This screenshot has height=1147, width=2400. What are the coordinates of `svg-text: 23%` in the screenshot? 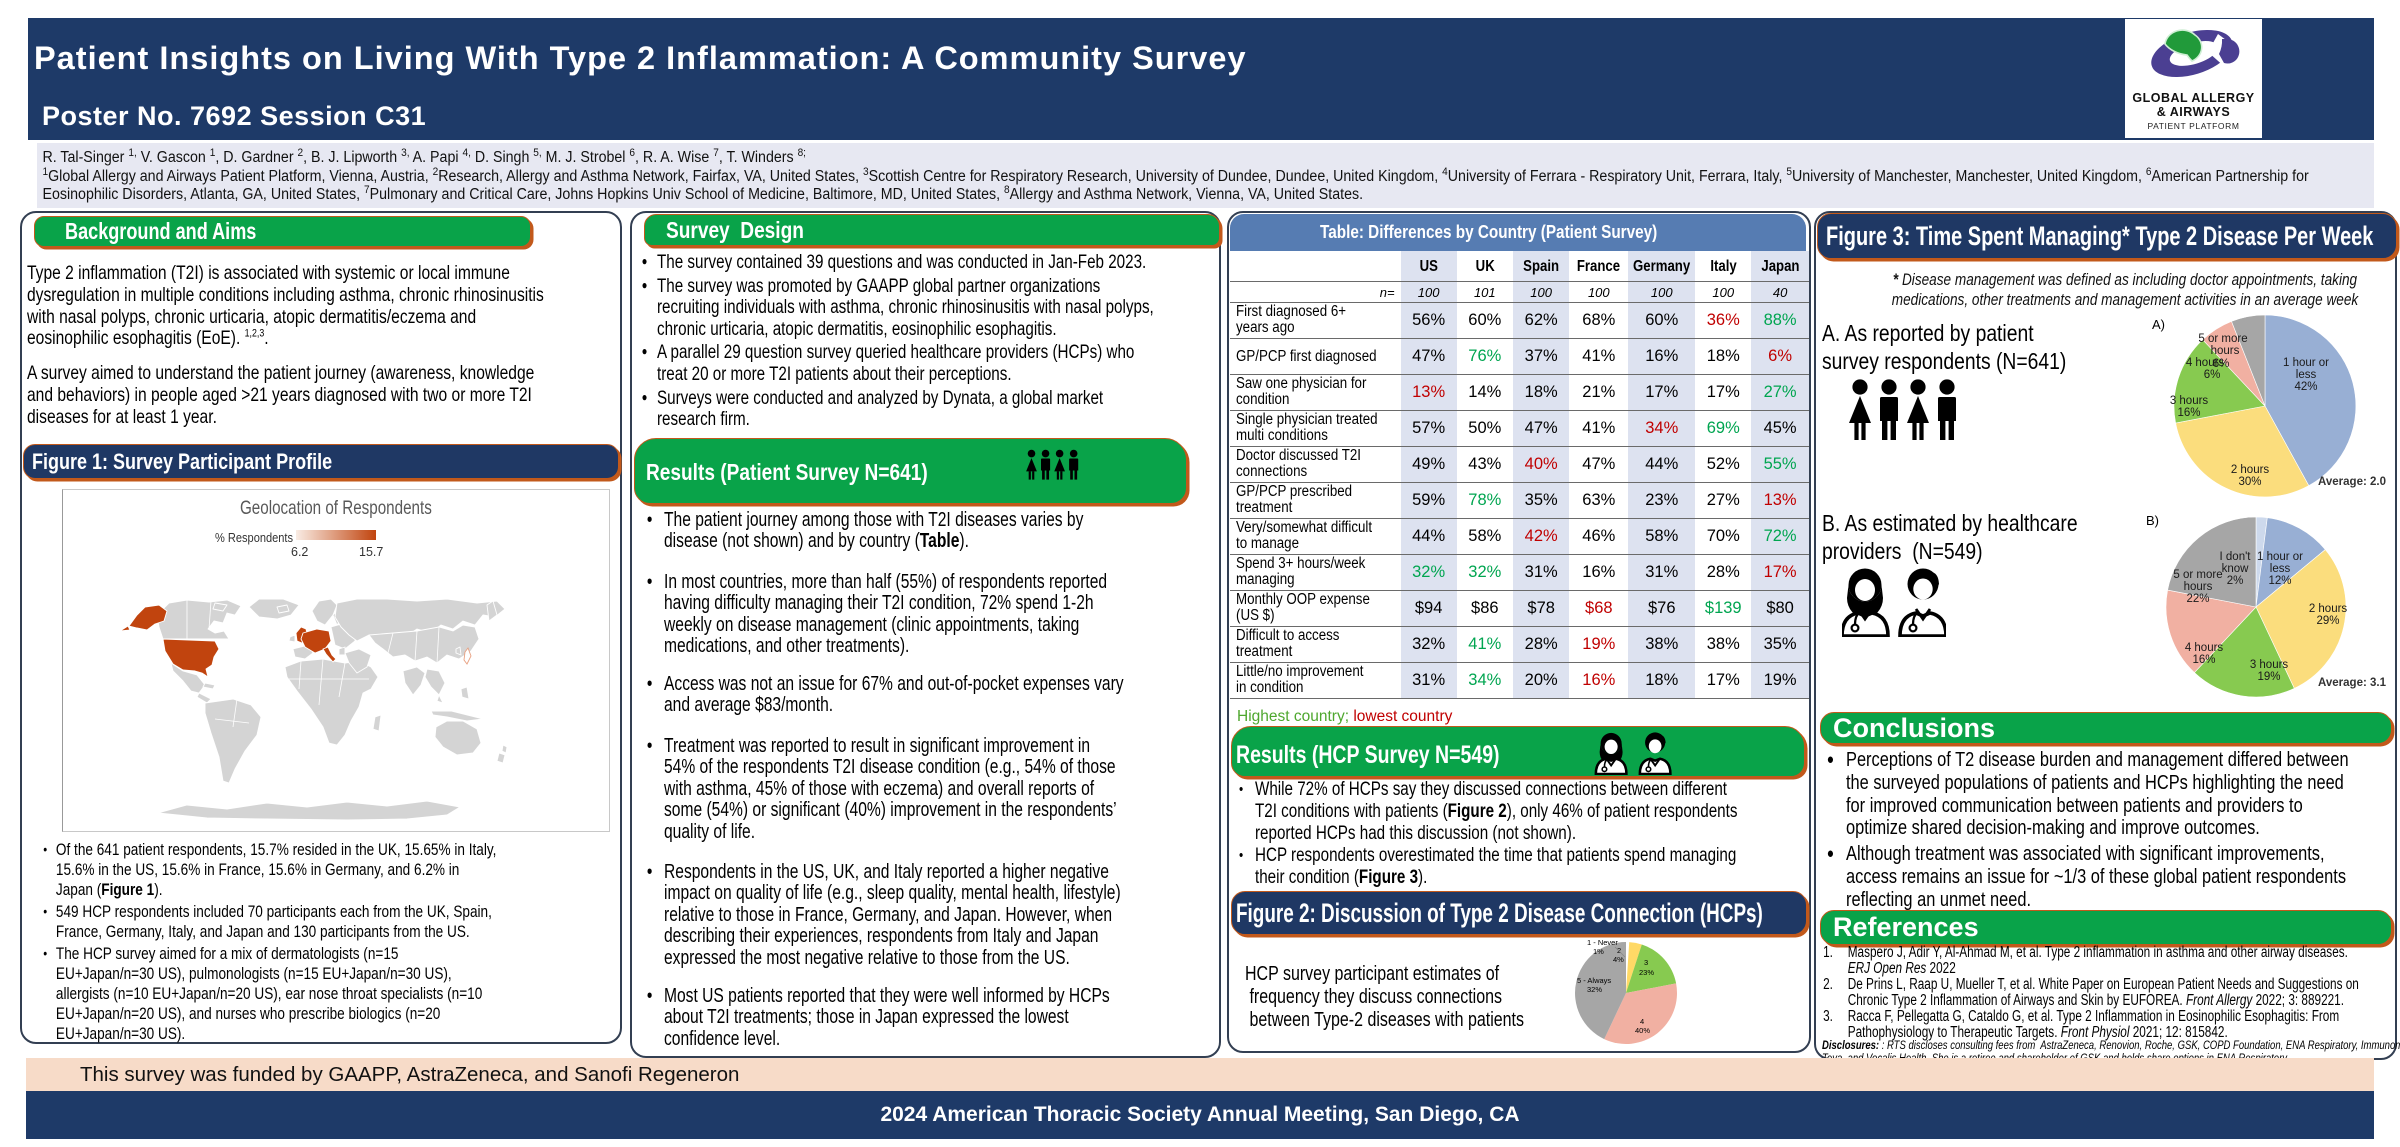 It's located at (1646, 972).